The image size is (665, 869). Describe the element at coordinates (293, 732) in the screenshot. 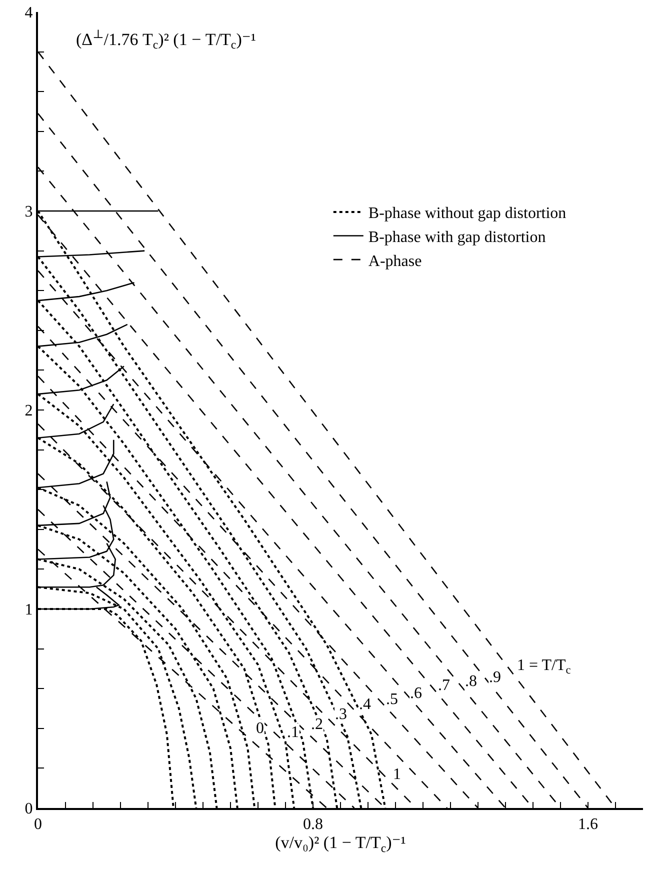

I see `annotation: .1` at that location.